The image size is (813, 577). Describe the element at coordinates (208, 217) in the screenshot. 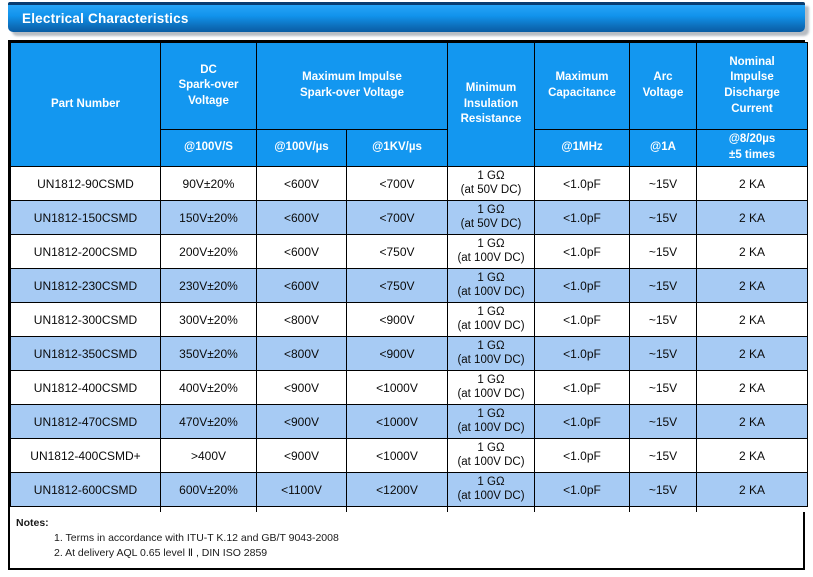

I see `cell-dc-sparkover: 150V±20%` at that location.